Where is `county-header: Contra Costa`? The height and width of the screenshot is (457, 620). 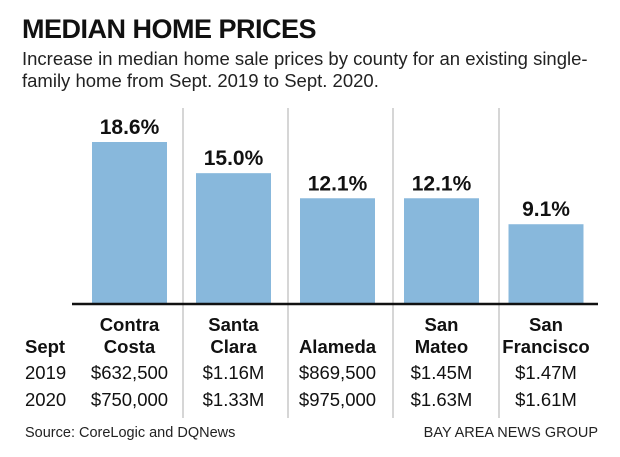
county-header: Contra Costa is located at coordinates (130, 336).